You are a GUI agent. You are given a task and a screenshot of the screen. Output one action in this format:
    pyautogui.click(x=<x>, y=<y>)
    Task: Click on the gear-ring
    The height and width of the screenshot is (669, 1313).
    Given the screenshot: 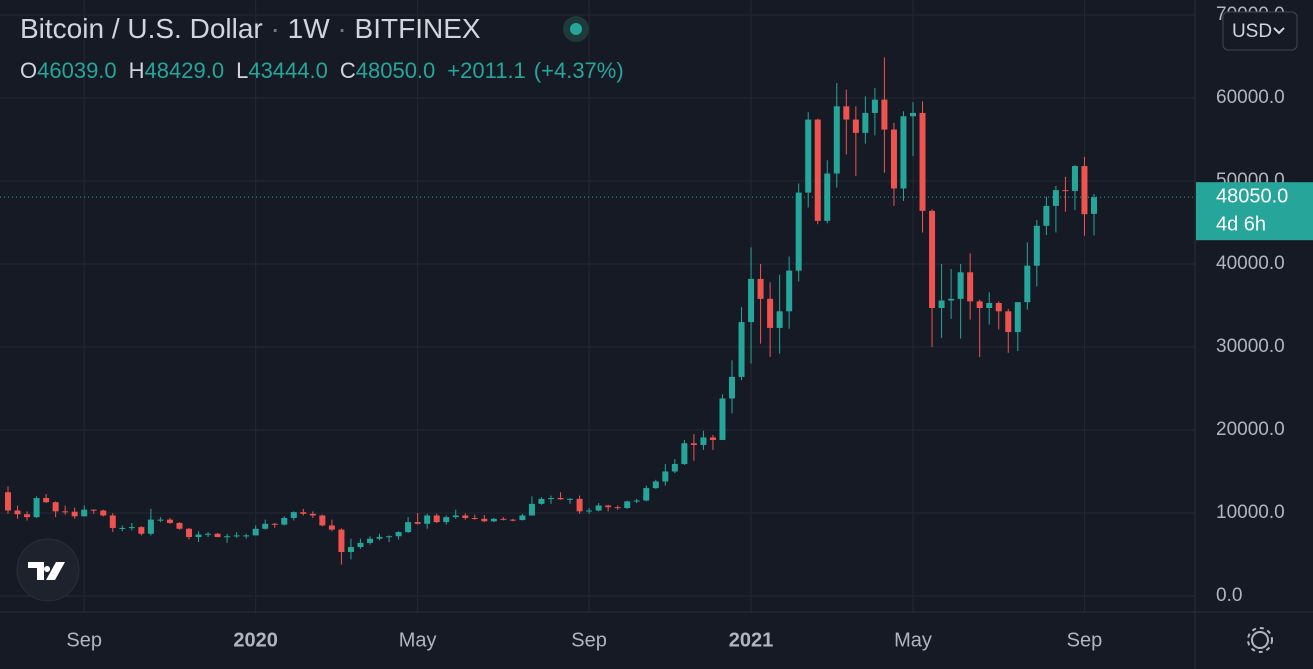 What is the action you would take?
    pyautogui.click(x=1260, y=640)
    